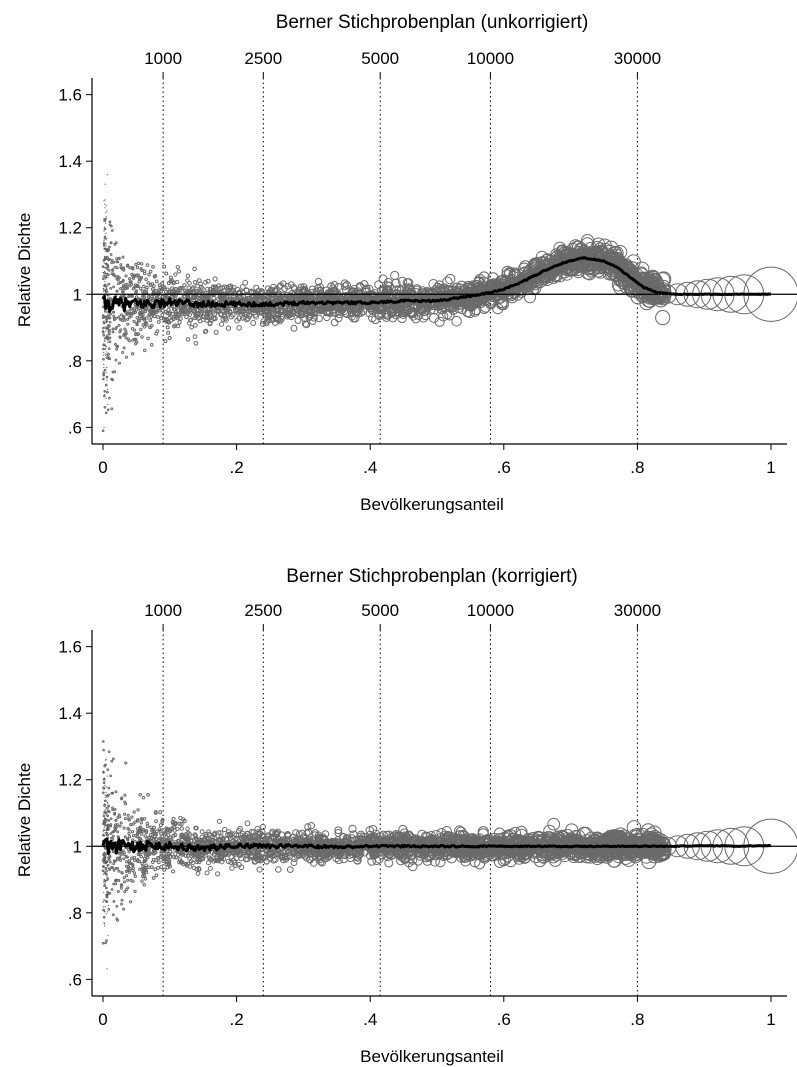 This screenshot has width=797, height=1067. I want to click on top-axis-tick-label: 1000, so click(163, 58).